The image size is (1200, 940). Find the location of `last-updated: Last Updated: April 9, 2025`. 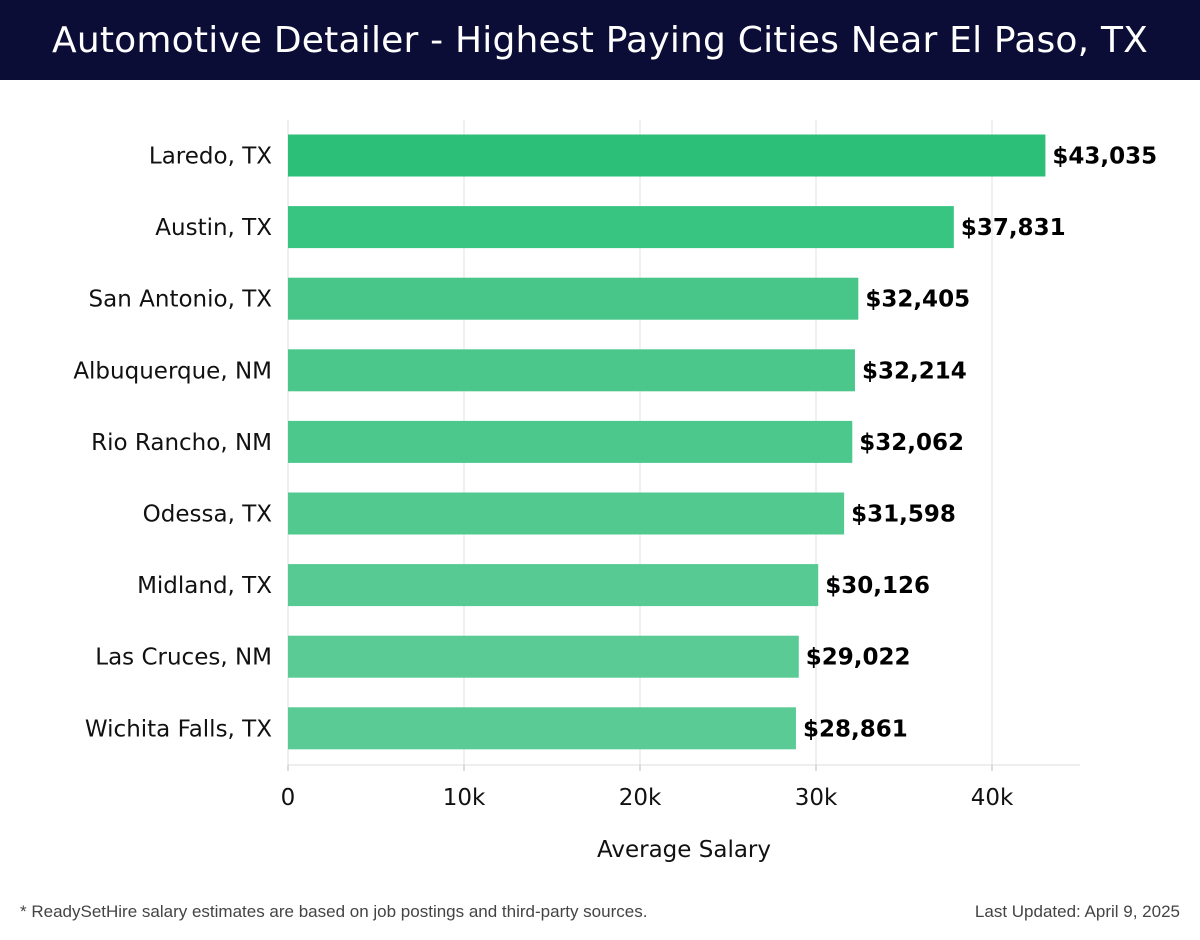

last-updated: Last Updated: April 9, 2025 is located at coordinates (1077, 911).